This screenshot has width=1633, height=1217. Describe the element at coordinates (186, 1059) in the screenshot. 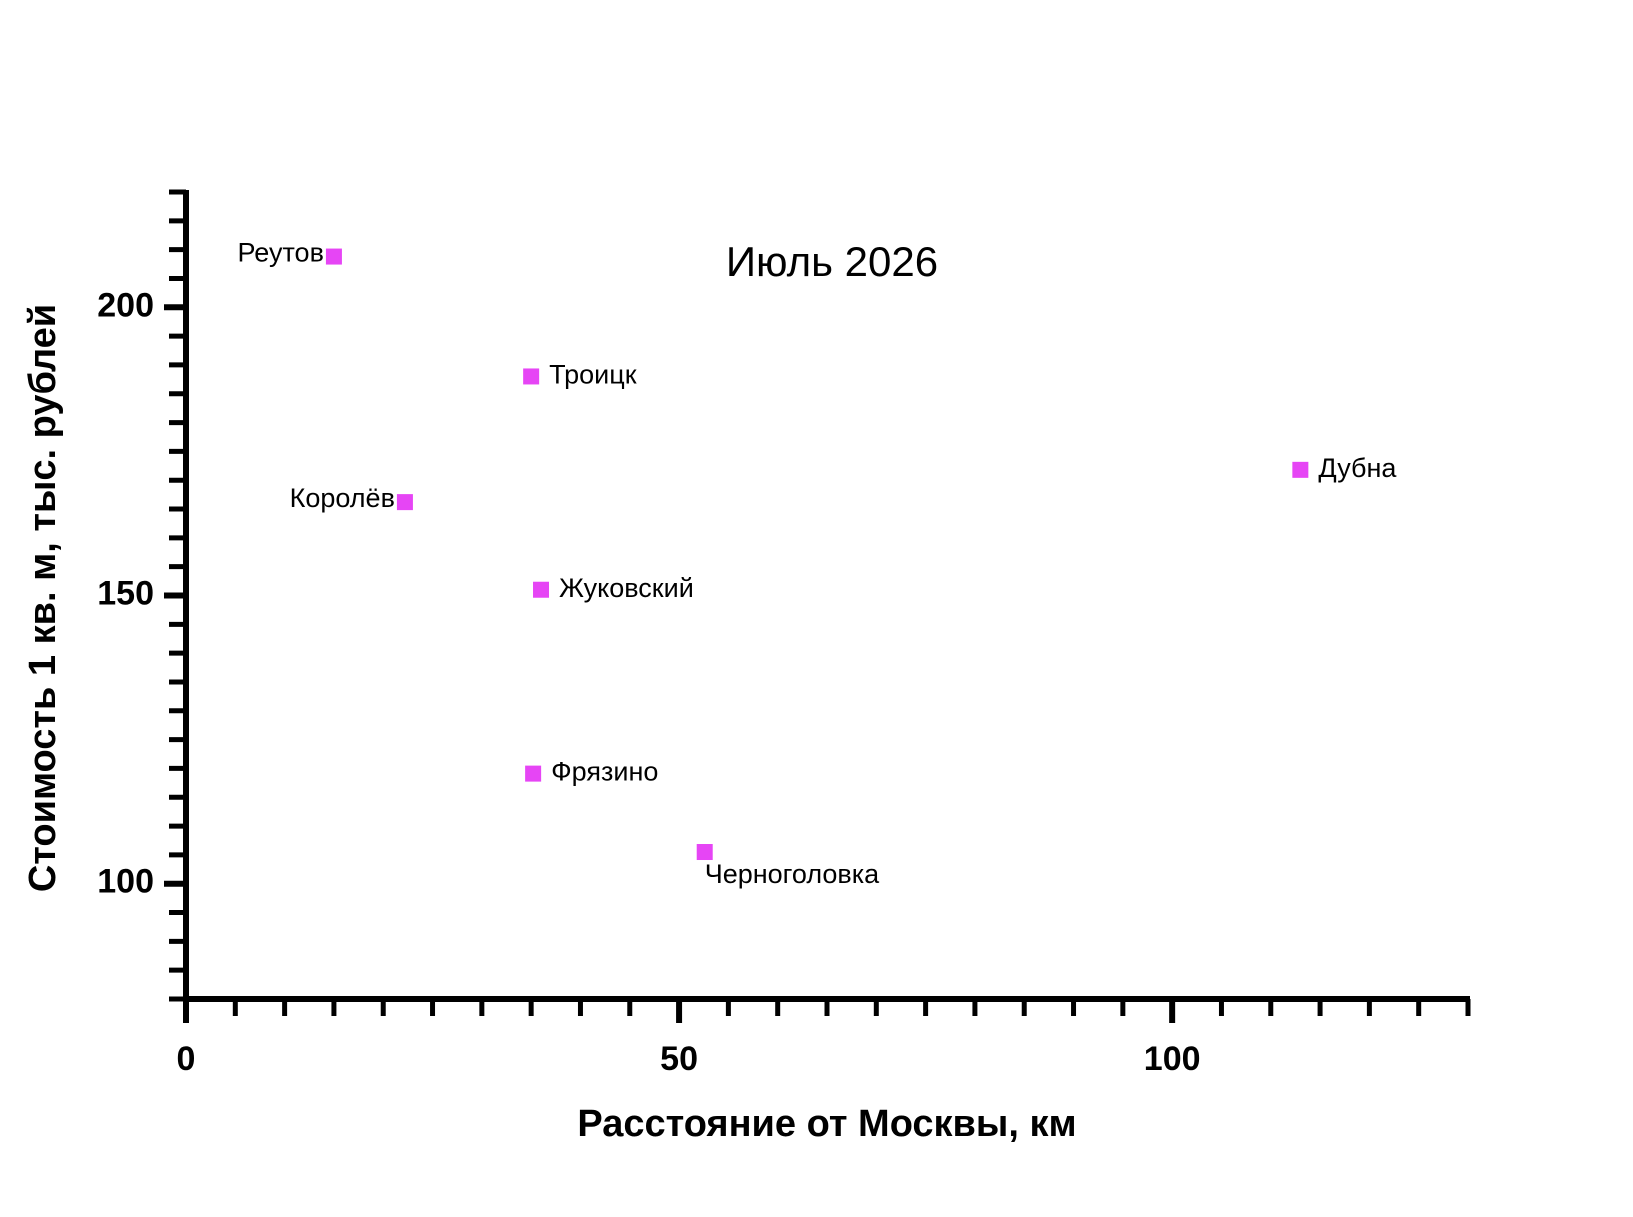

I see `x-tick-label: 0` at that location.